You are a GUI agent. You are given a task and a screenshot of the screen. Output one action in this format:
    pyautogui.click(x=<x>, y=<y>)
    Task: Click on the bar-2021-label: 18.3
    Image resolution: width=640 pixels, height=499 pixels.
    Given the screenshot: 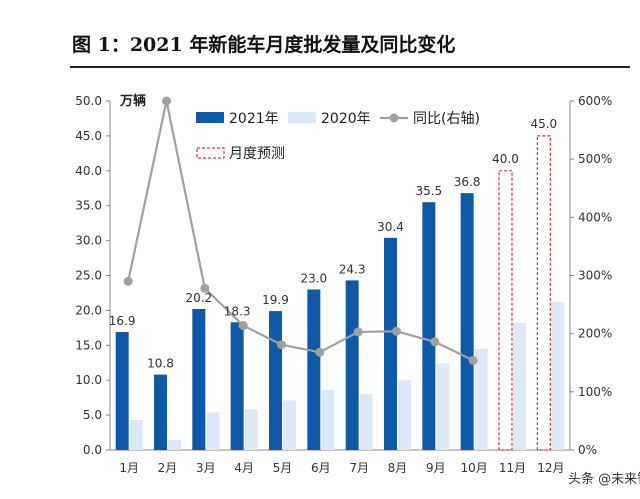 What is the action you would take?
    pyautogui.click(x=237, y=311)
    